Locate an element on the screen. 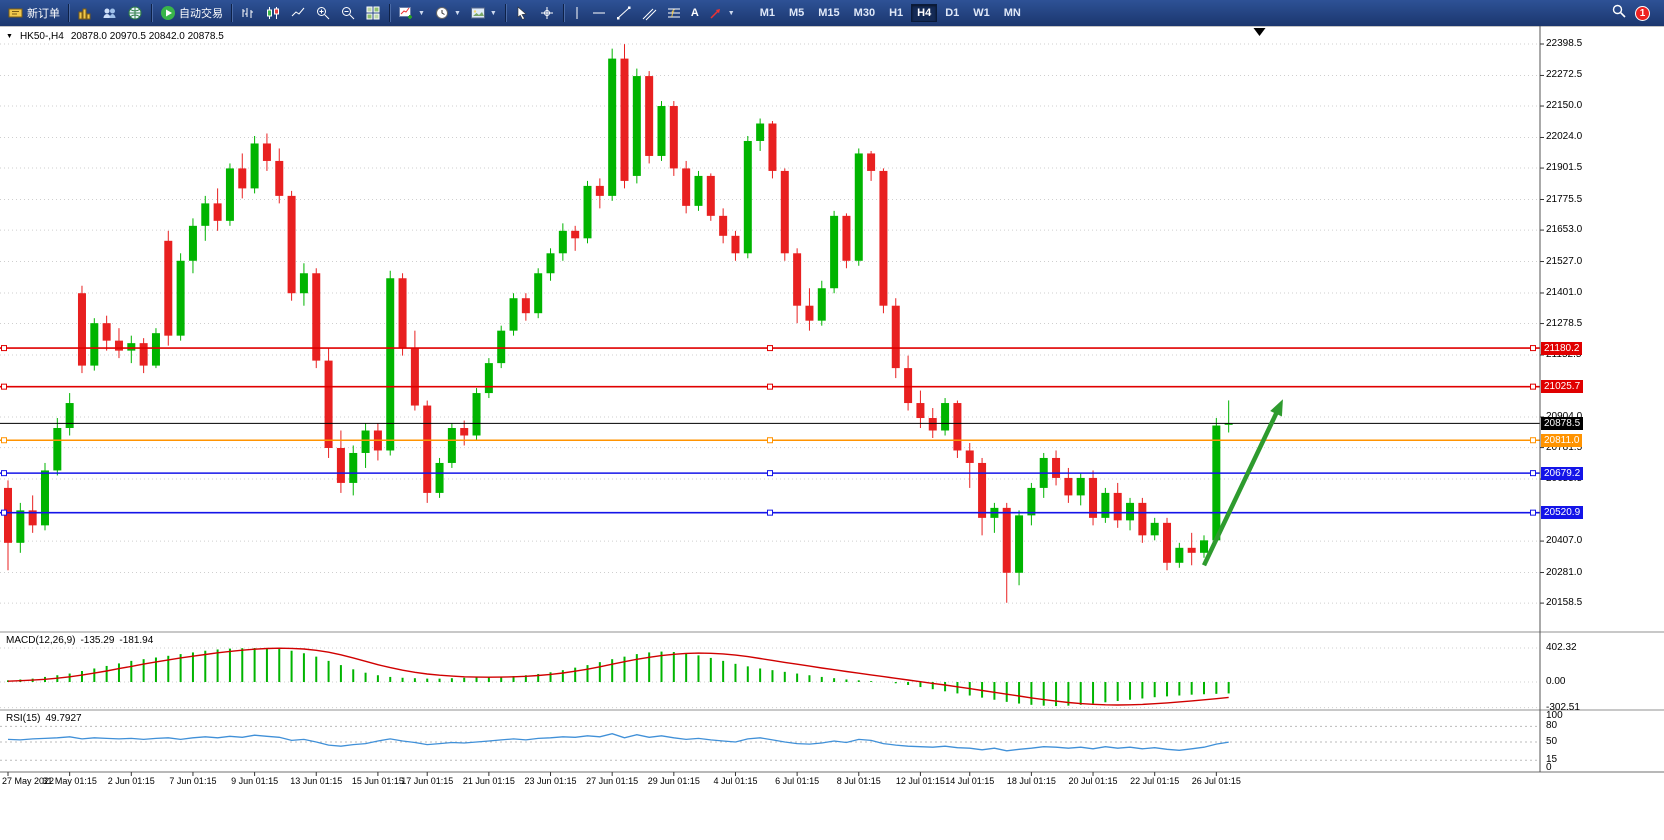 The image size is (1664, 840). charts-button is located at coordinates (85, 13).